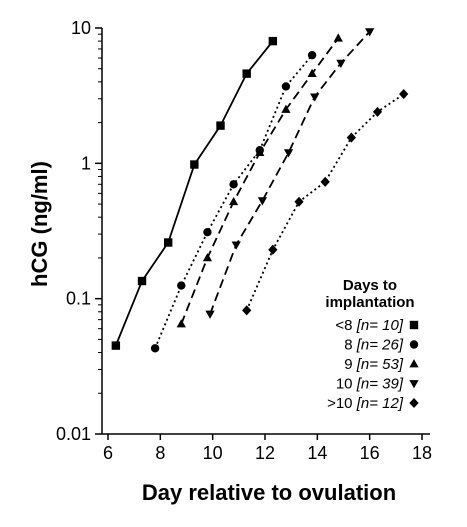  What do you see at coordinates (414, 384) in the screenshot?
I see `legend-marker-triangle-down` at bounding box center [414, 384].